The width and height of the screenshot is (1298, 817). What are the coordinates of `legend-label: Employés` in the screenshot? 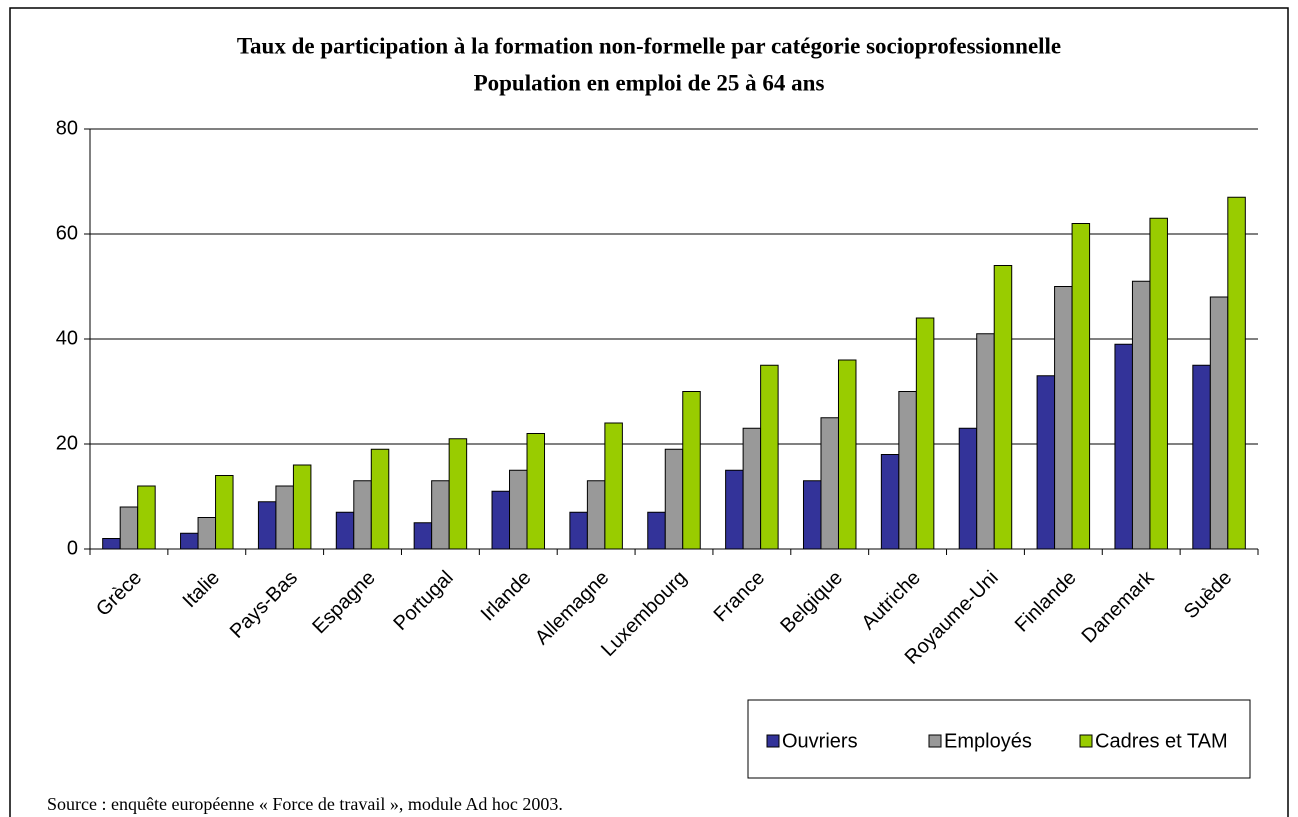 It's located at (988, 741).